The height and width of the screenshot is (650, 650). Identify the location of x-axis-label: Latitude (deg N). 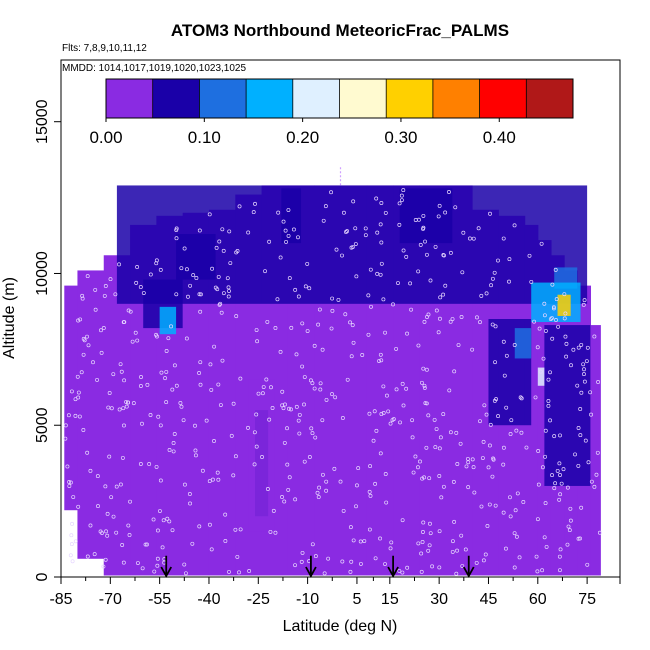
(340, 626).